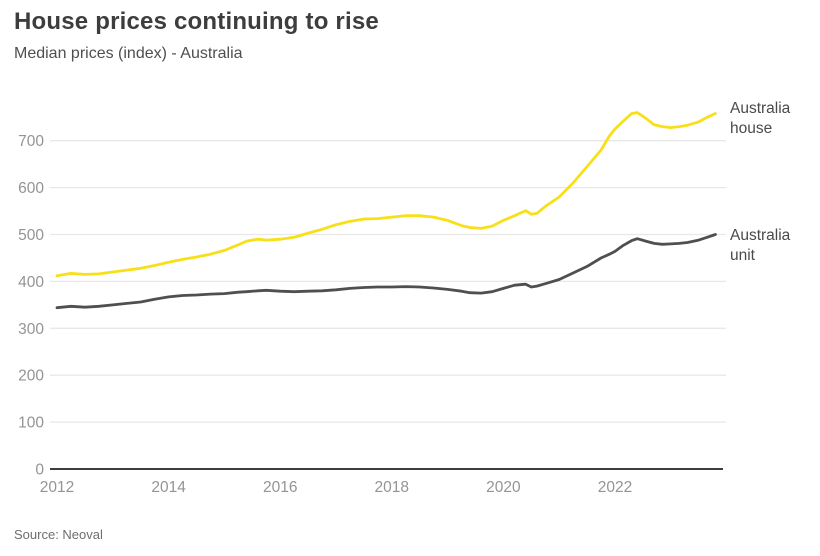 The image size is (820, 556). I want to click on x-tick-label-2020: 2020, so click(503, 487).